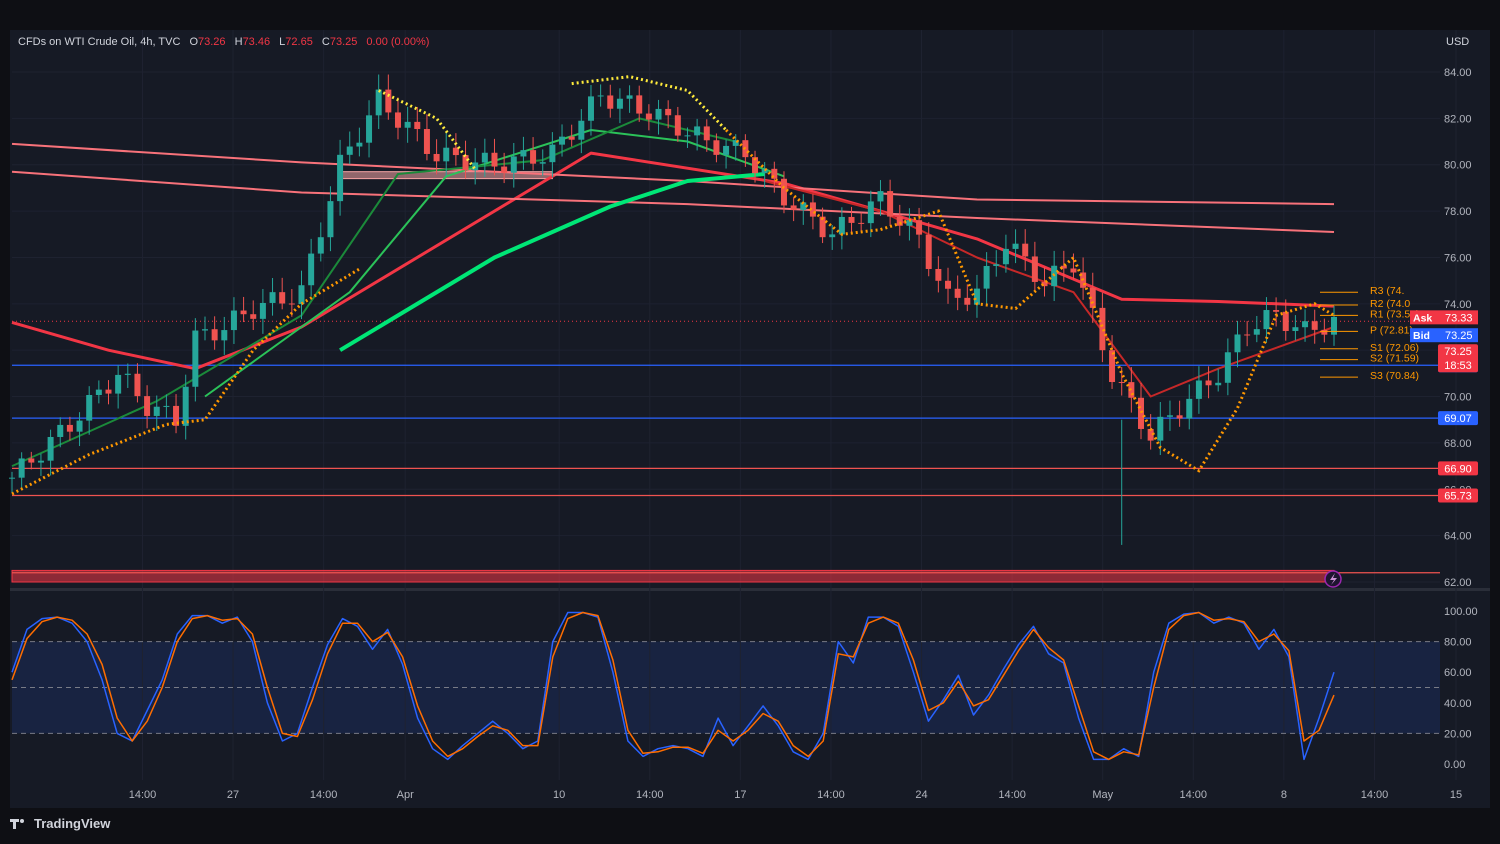 This screenshot has width=1500, height=844. I want to click on x-tick-label: May, so click(1102, 795).